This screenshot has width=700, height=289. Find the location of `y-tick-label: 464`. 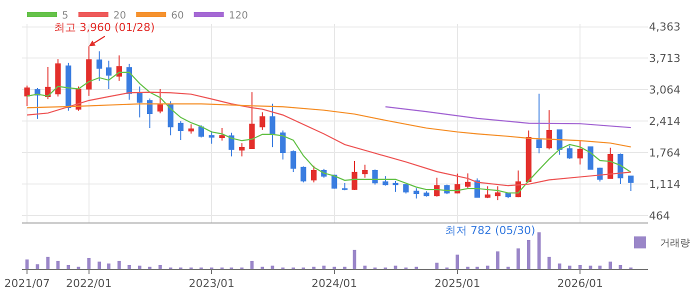

y-tick-label: 464 is located at coordinates (659, 215).